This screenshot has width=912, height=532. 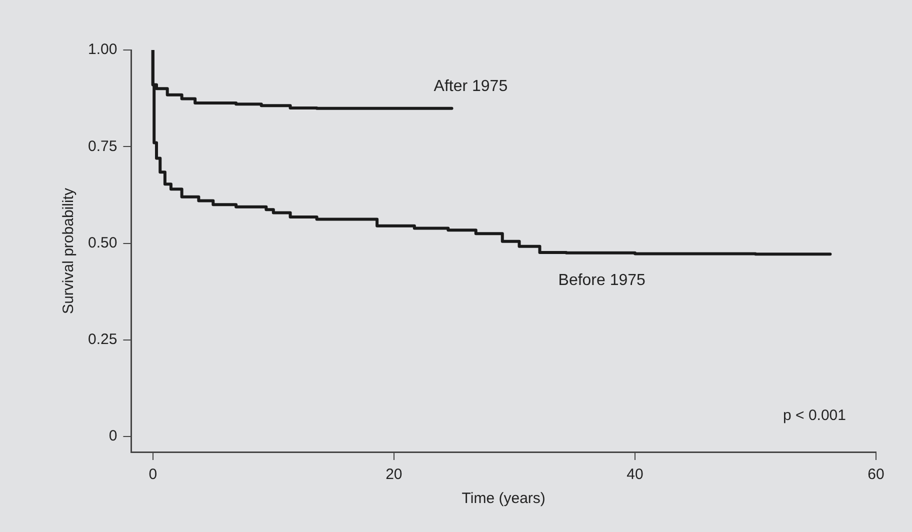 What do you see at coordinates (103, 49) in the screenshot?
I see `y-tick-label: 1.00` at bounding box center [103, 49].